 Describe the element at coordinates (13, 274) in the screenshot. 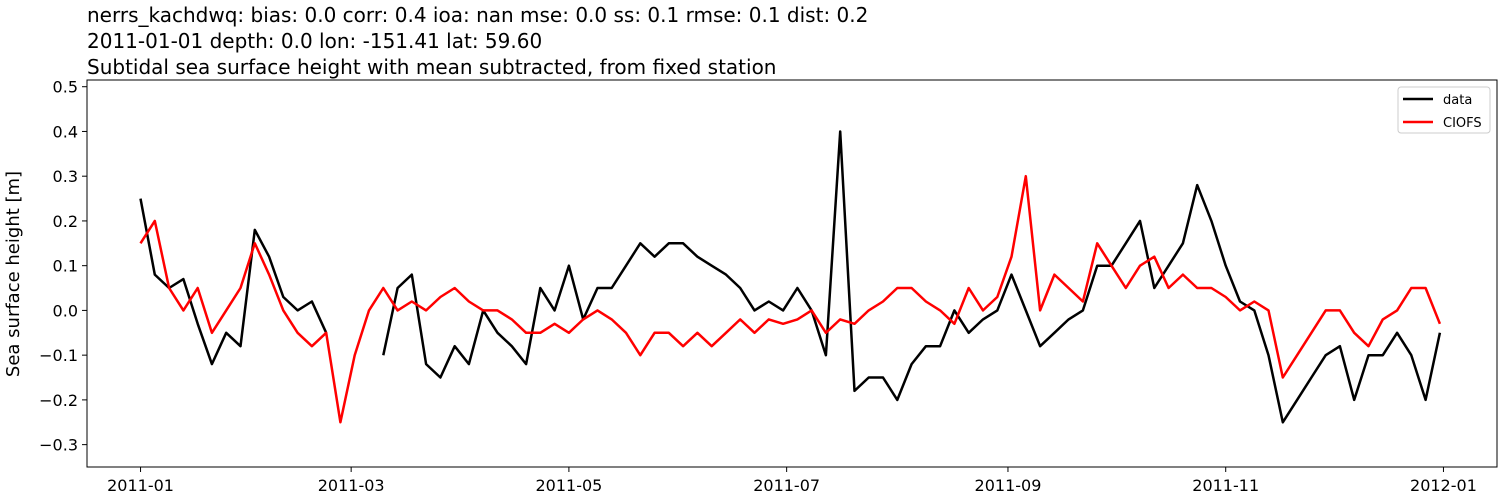

I see `y-axis-label: Sea surface height [m]` at that location.